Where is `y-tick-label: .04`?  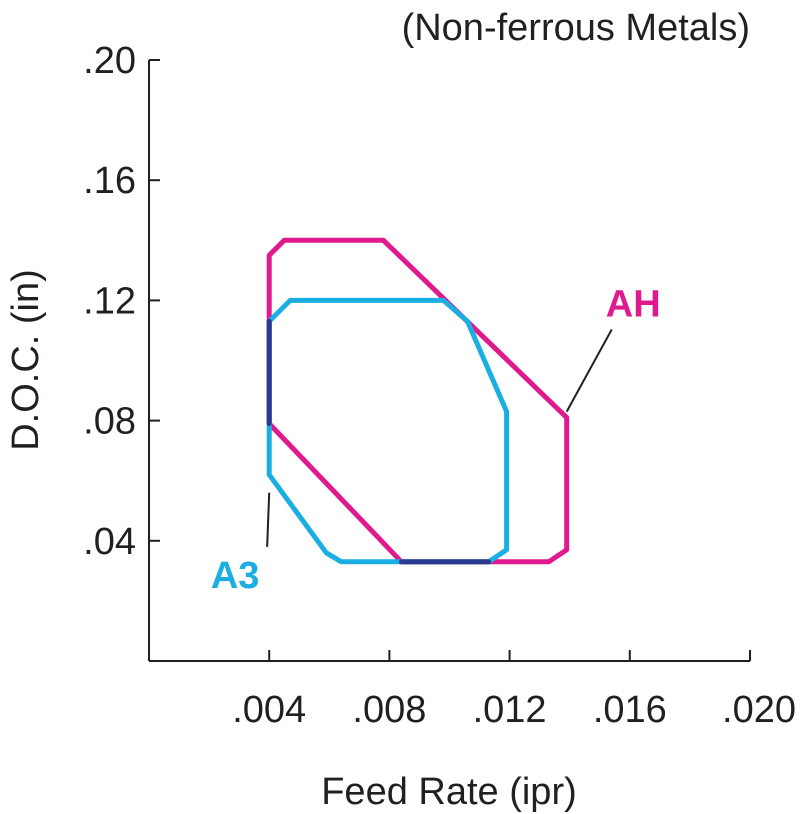
y-tick-label: .04 is located at coordinates (109, 542).